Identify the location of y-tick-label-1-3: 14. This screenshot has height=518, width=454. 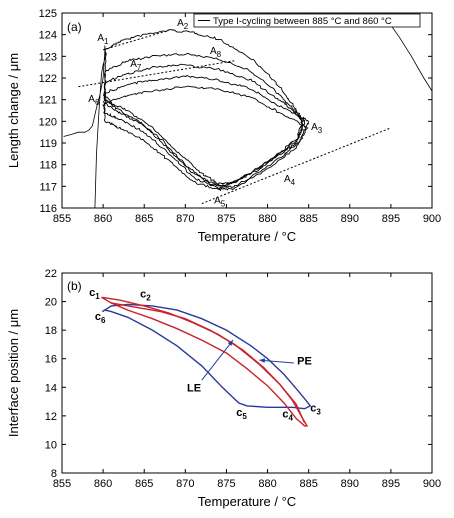
(51, 388).